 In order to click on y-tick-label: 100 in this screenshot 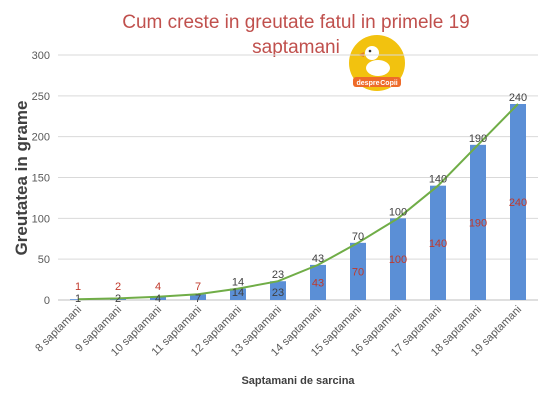, I will do `click(41, 219)`.